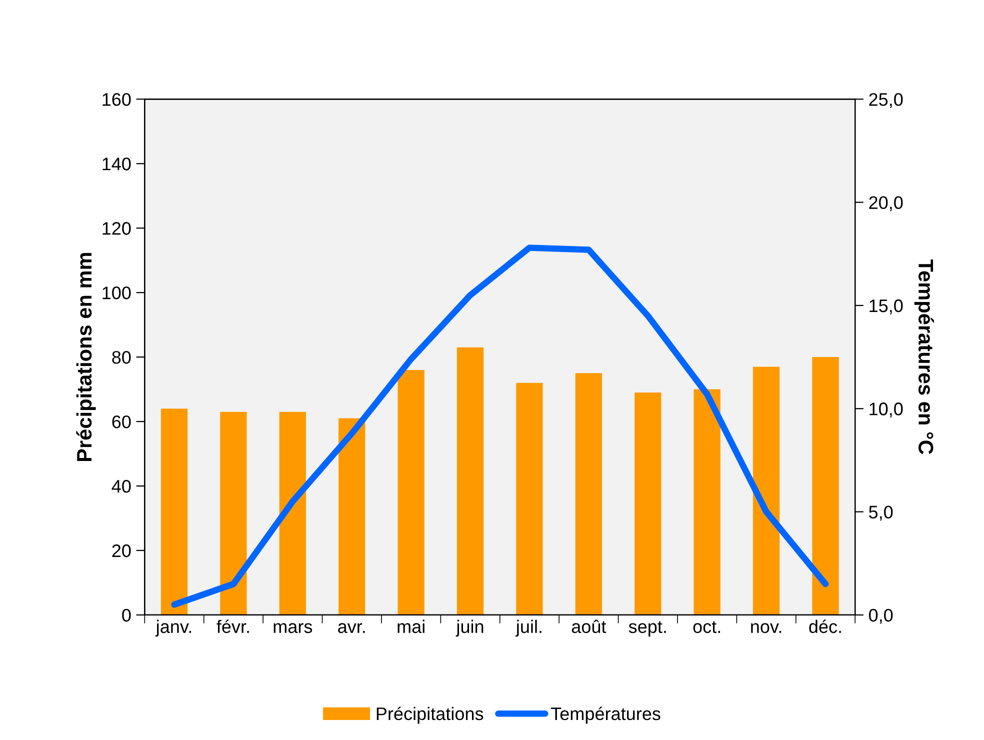  Describe the element at coordinates (924, 357) in the screenshot. I see `y2-axis-title: Températures en °C` at that location.